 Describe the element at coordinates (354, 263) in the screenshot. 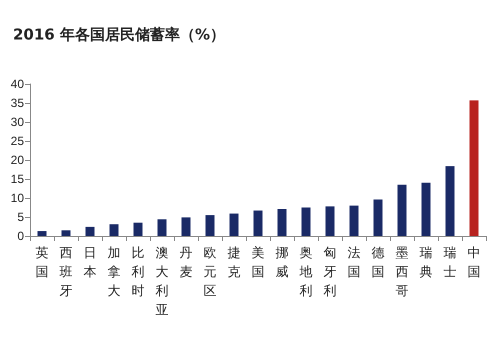

I see `x-tick-label: 法国` at that location.